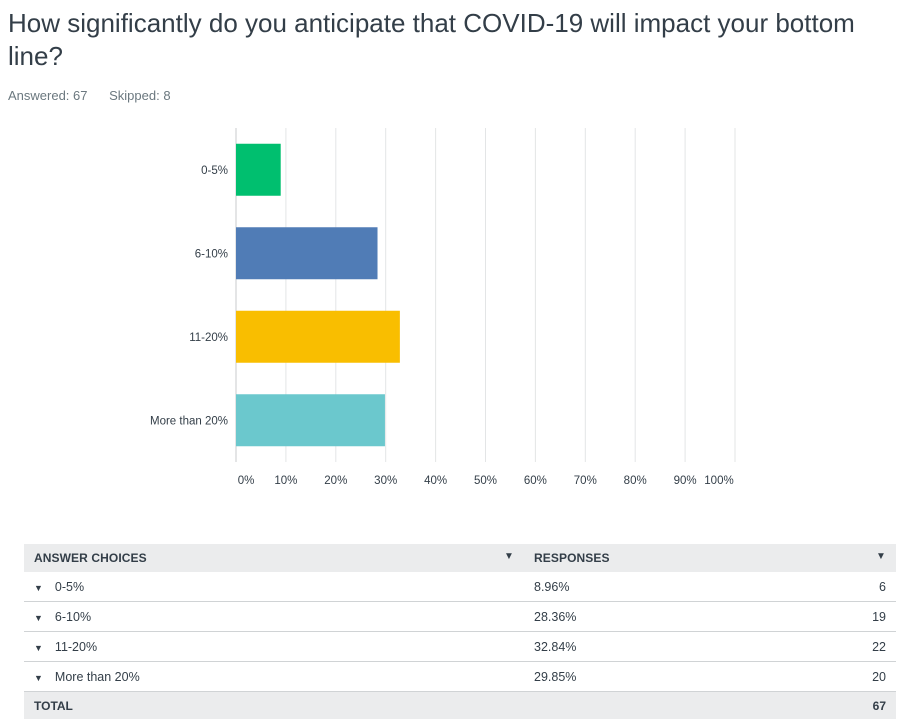  I want to click on count-cell: 19, so click(820, 616).